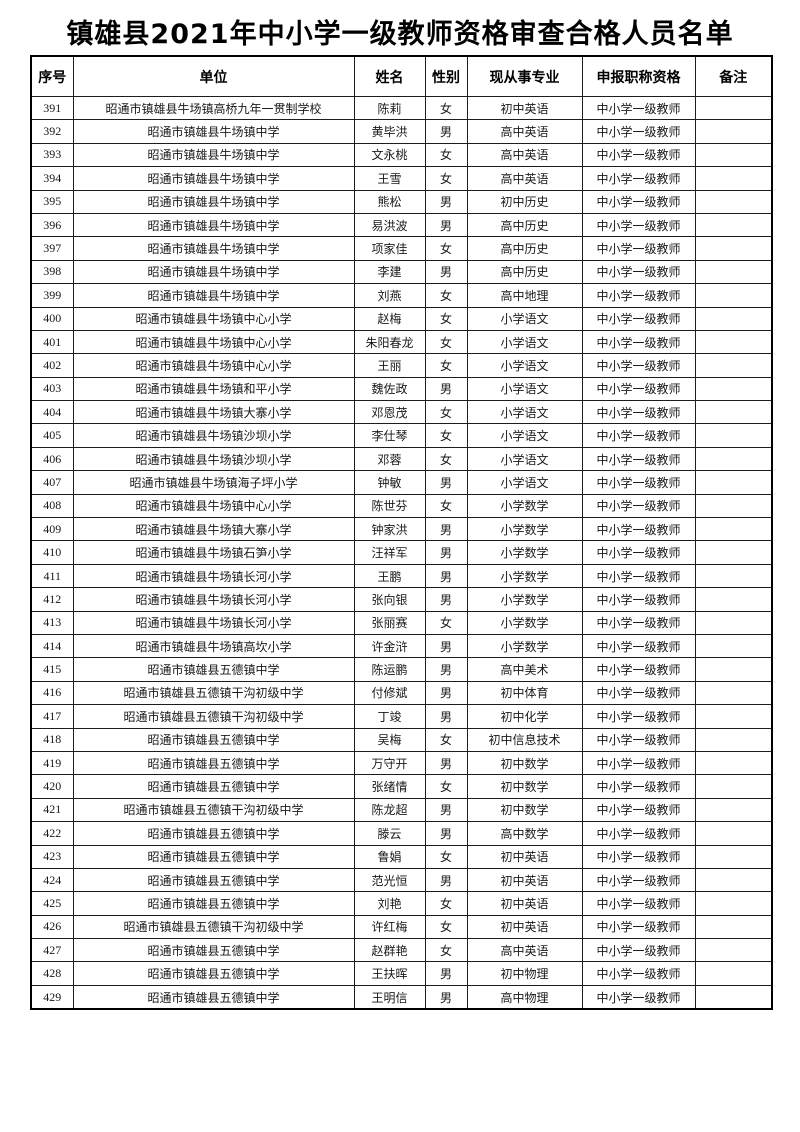 This screenshot has width=800, height=1132. Describe the element at coordinates (52, 318) in the screenshot. I see `cell-serial-number: 400` at that location.